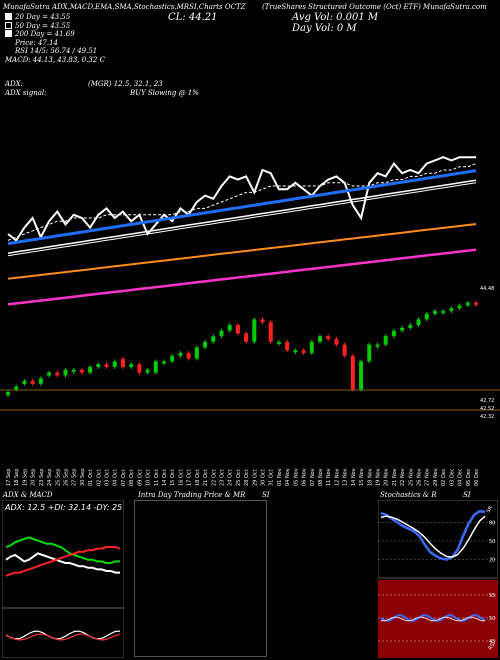 The height and width of the screenshot is (660, 500). Describe the element at coordinates (140, 477) in the screenshot. I see `date-tick: 09 Oct` at that location.